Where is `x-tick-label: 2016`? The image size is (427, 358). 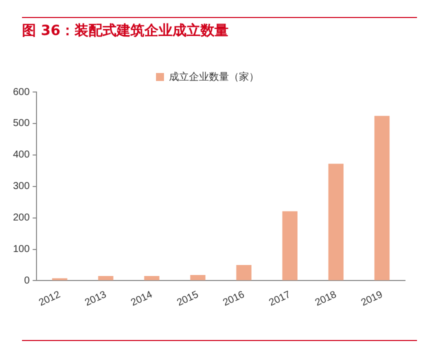
x-tick-label: 2016 is located at coordinates (234, 299).